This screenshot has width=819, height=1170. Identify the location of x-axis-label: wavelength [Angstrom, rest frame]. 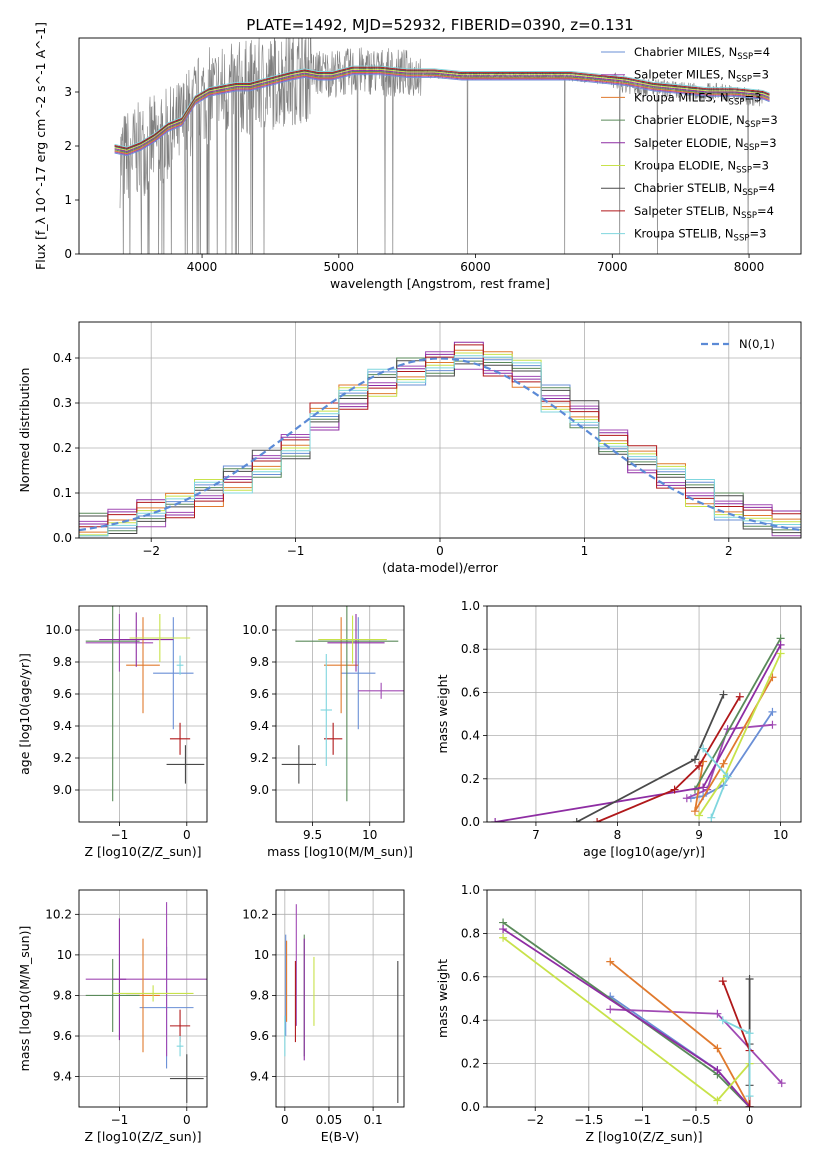
(440, 283).